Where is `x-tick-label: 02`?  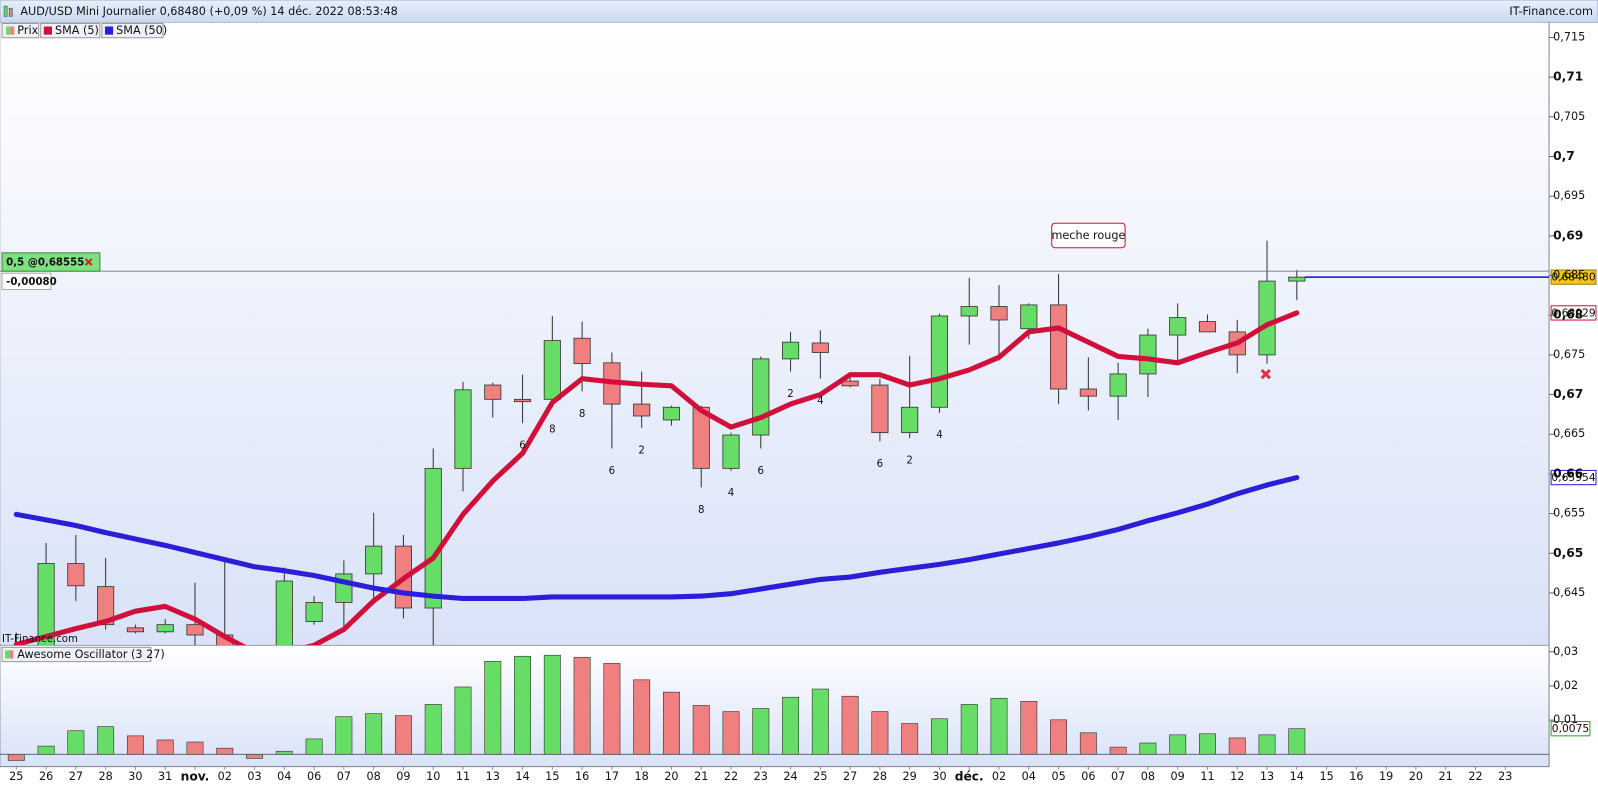
x-tick-label: 02 is located at coordinates (999, 776).